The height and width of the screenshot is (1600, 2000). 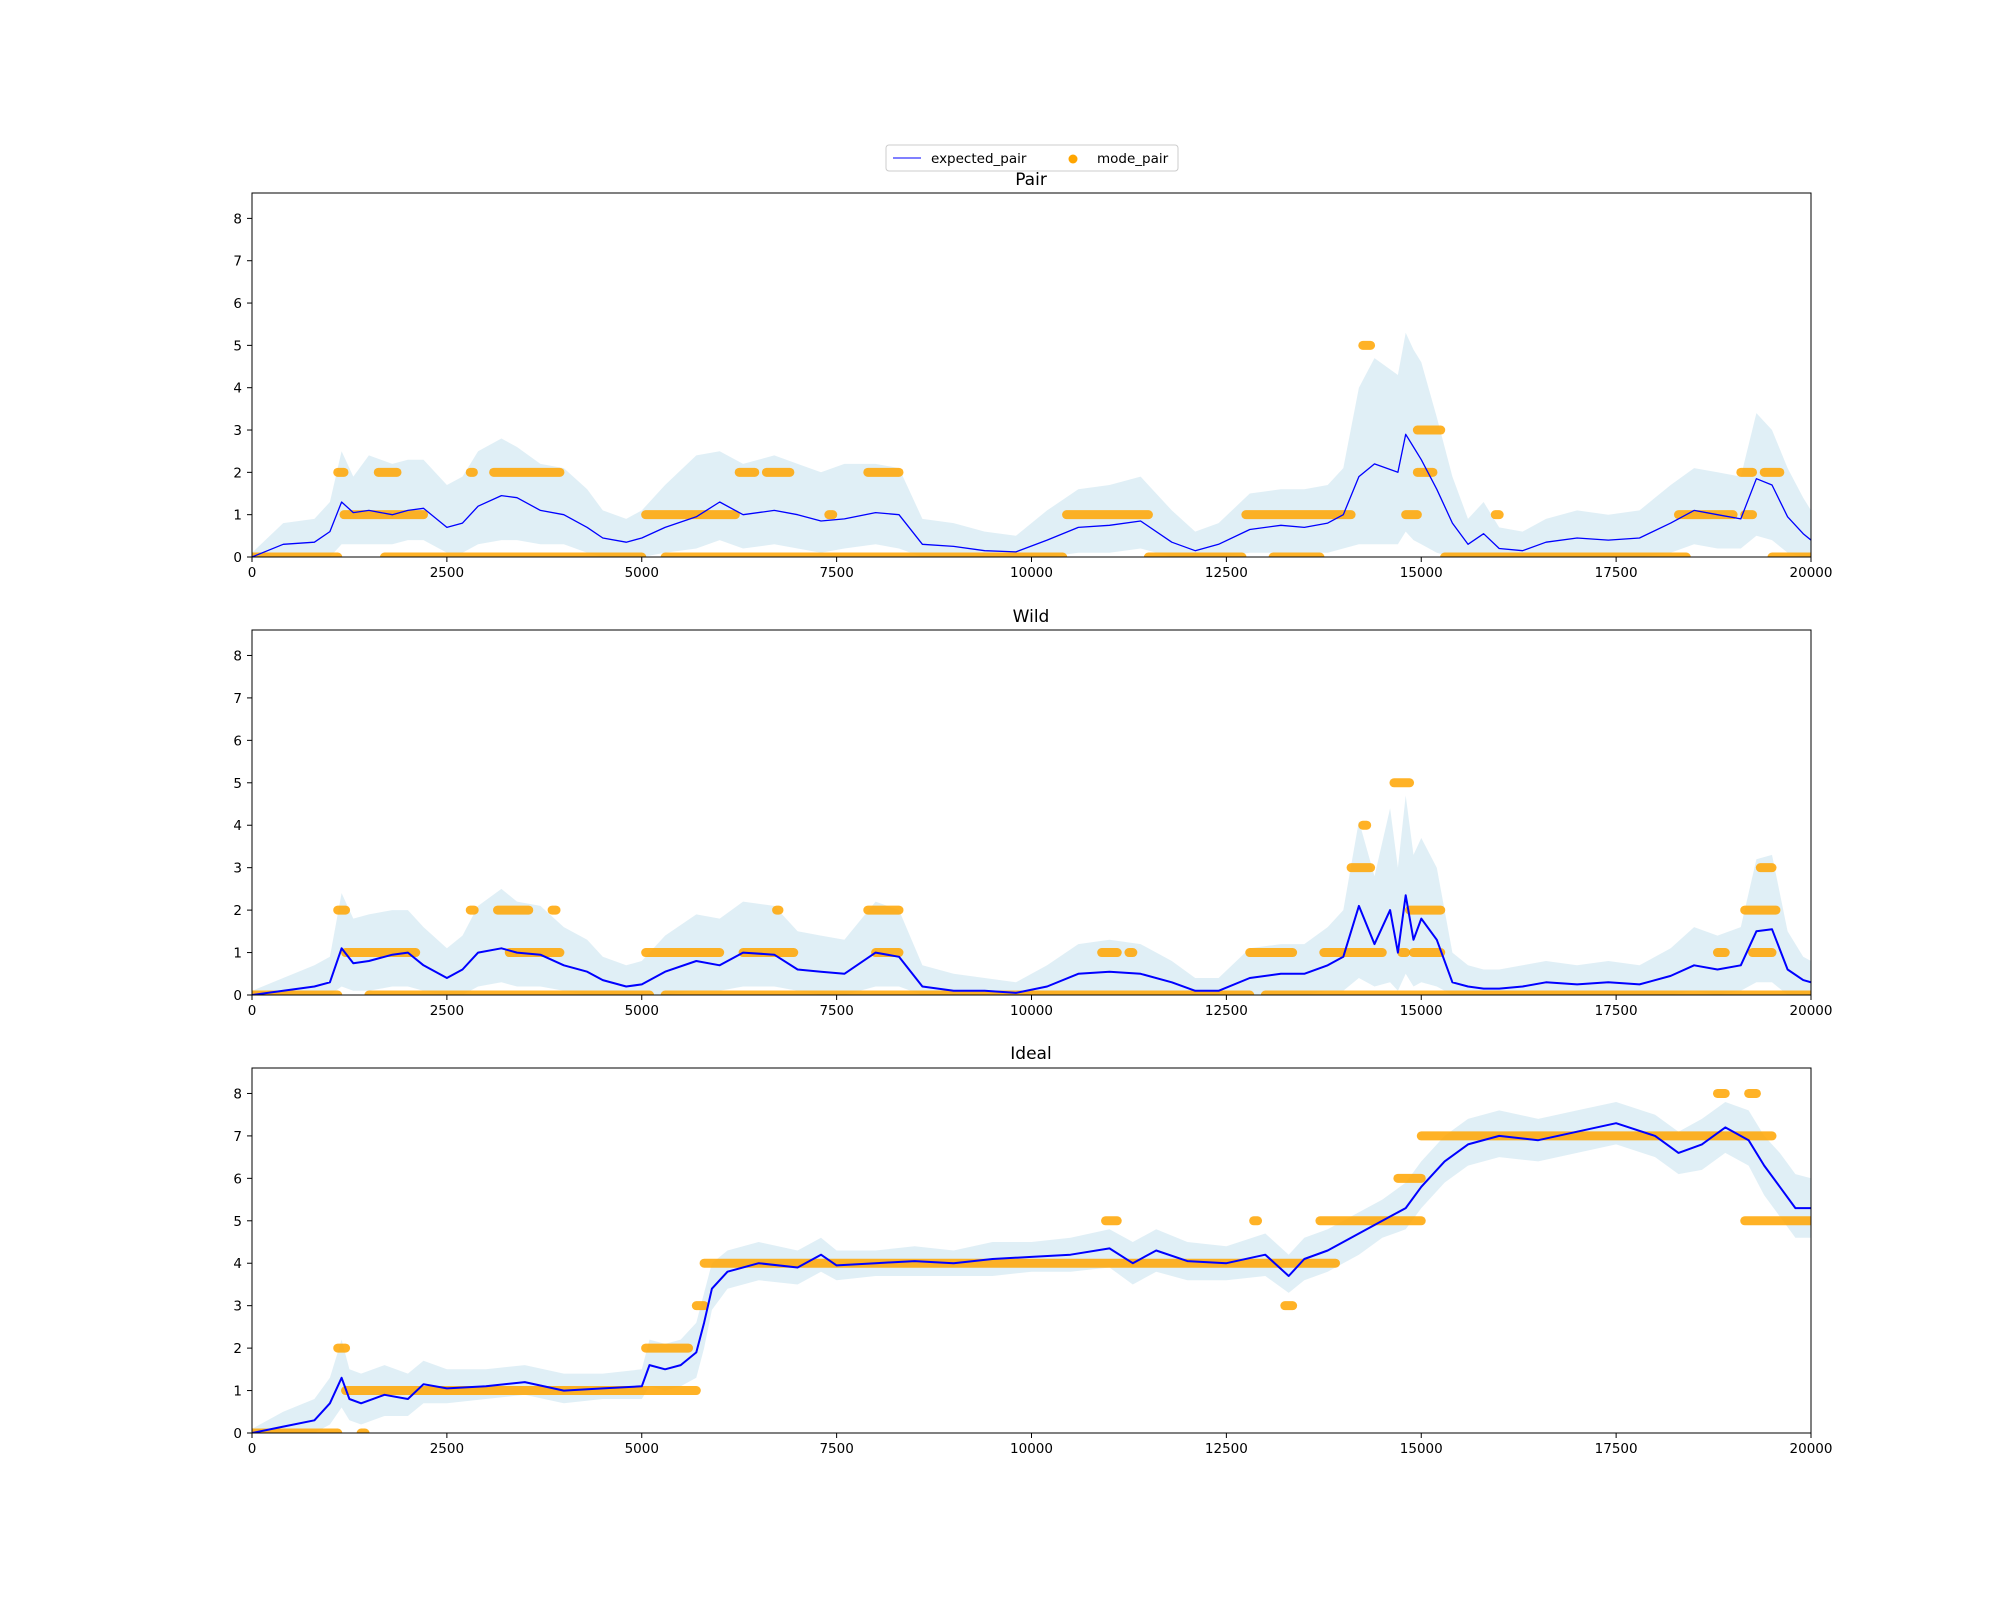 I want to click on panel-title: Wild, so click(x=1031, y=617).